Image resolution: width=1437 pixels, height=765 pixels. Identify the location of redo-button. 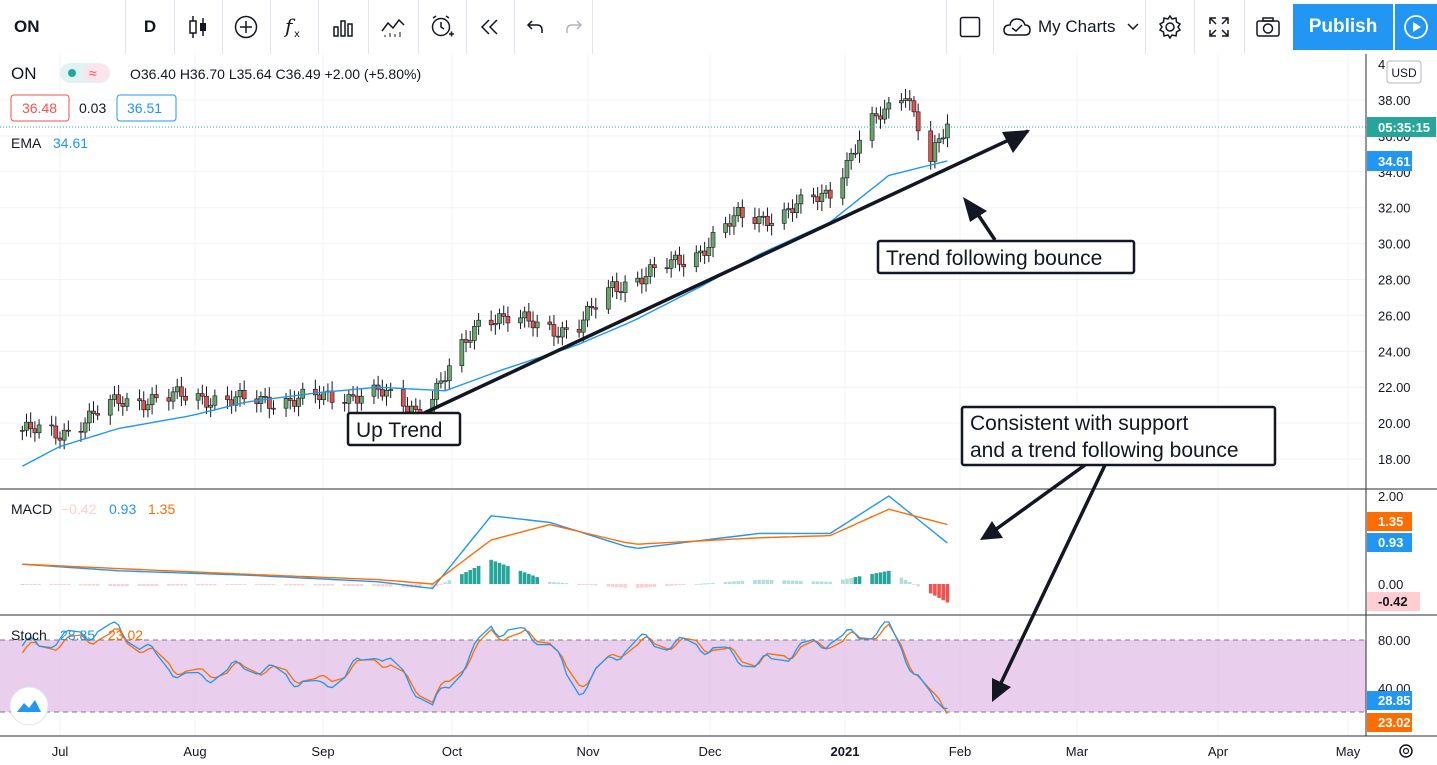
(574, 27).